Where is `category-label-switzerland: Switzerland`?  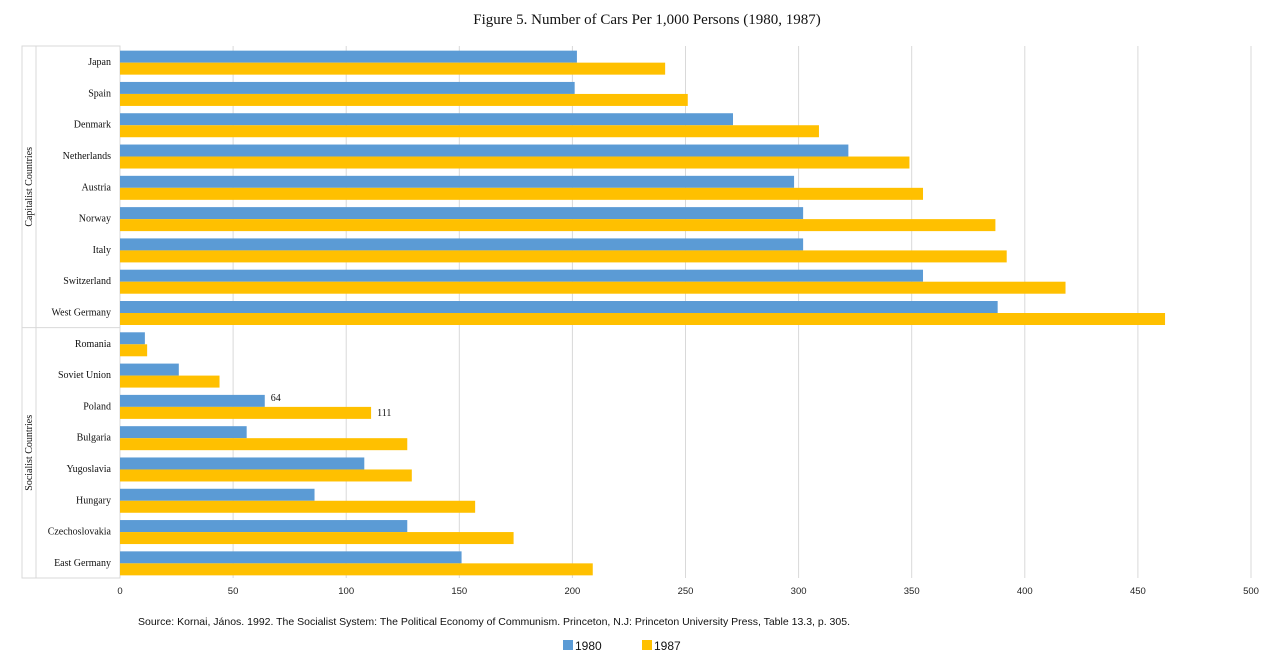
category-label-switzerland: Switzerland is located at coordinates (87, 281).